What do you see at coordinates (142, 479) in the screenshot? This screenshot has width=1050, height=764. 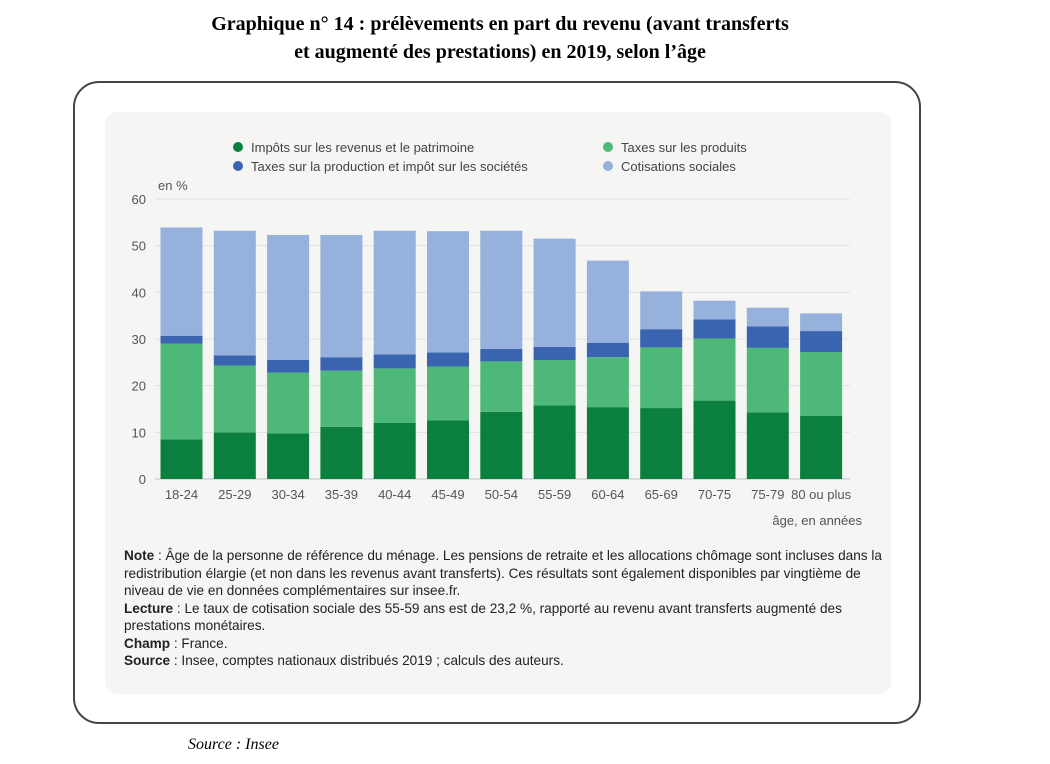 I see `y-tick-label: 0` at bounding box center [142, 479].